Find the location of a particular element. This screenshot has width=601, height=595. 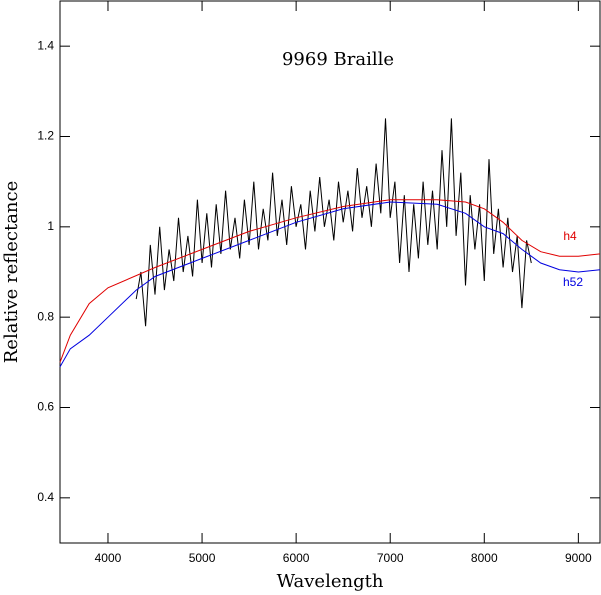

x-tick-label: 8000 is located at coordinates (484, 558).